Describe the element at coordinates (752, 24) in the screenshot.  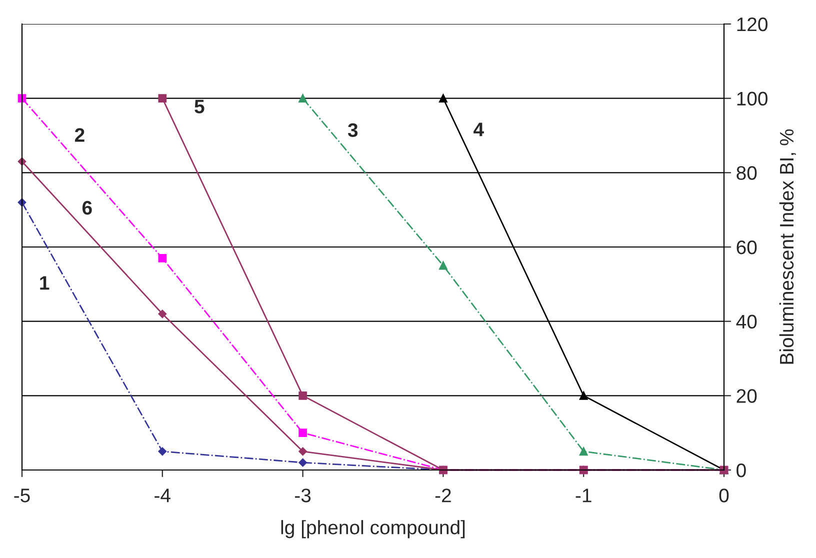
I see `y-tick-label: 120` at that location.